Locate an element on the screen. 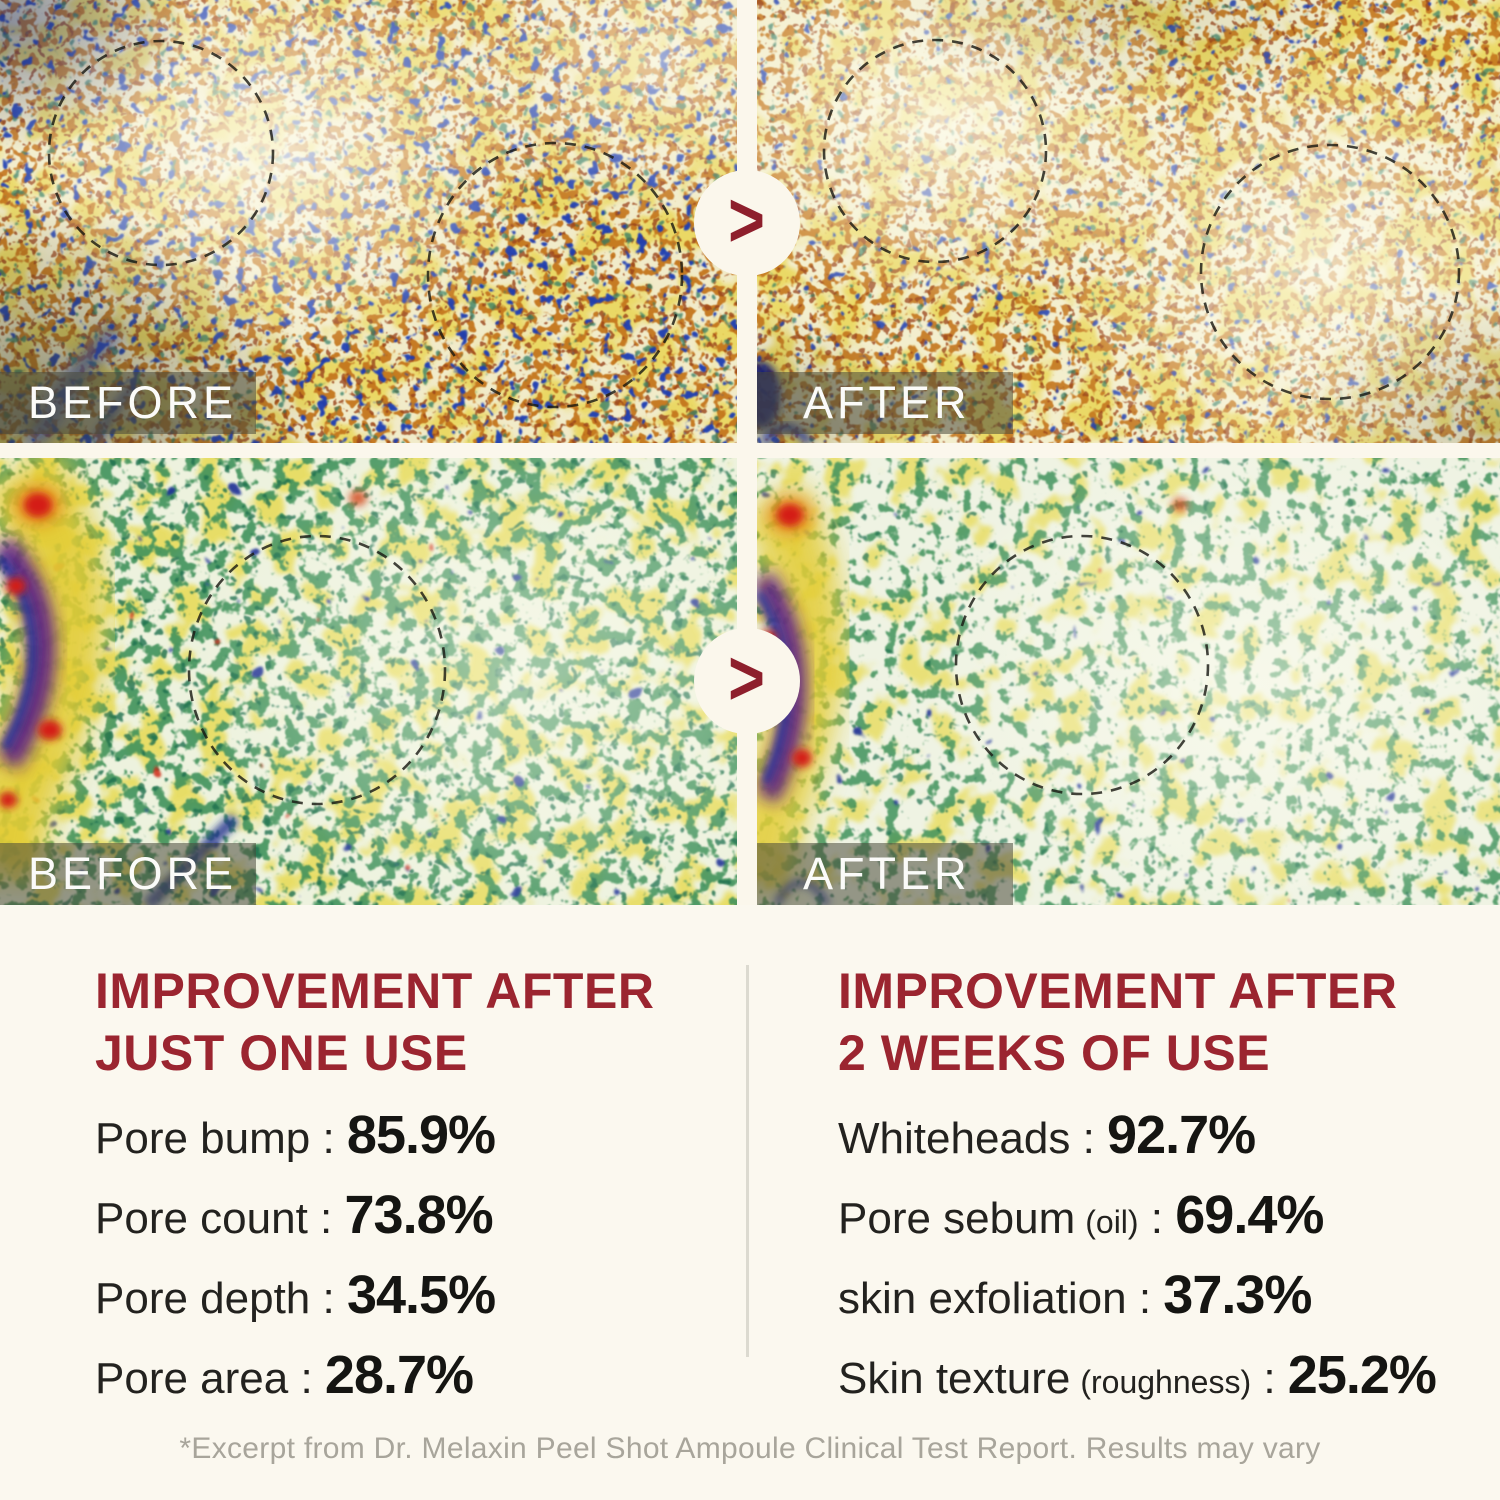 The height and width of the screenshot is (1500, 1500). thermal-yellow-band is located at coordinates (53, 670).